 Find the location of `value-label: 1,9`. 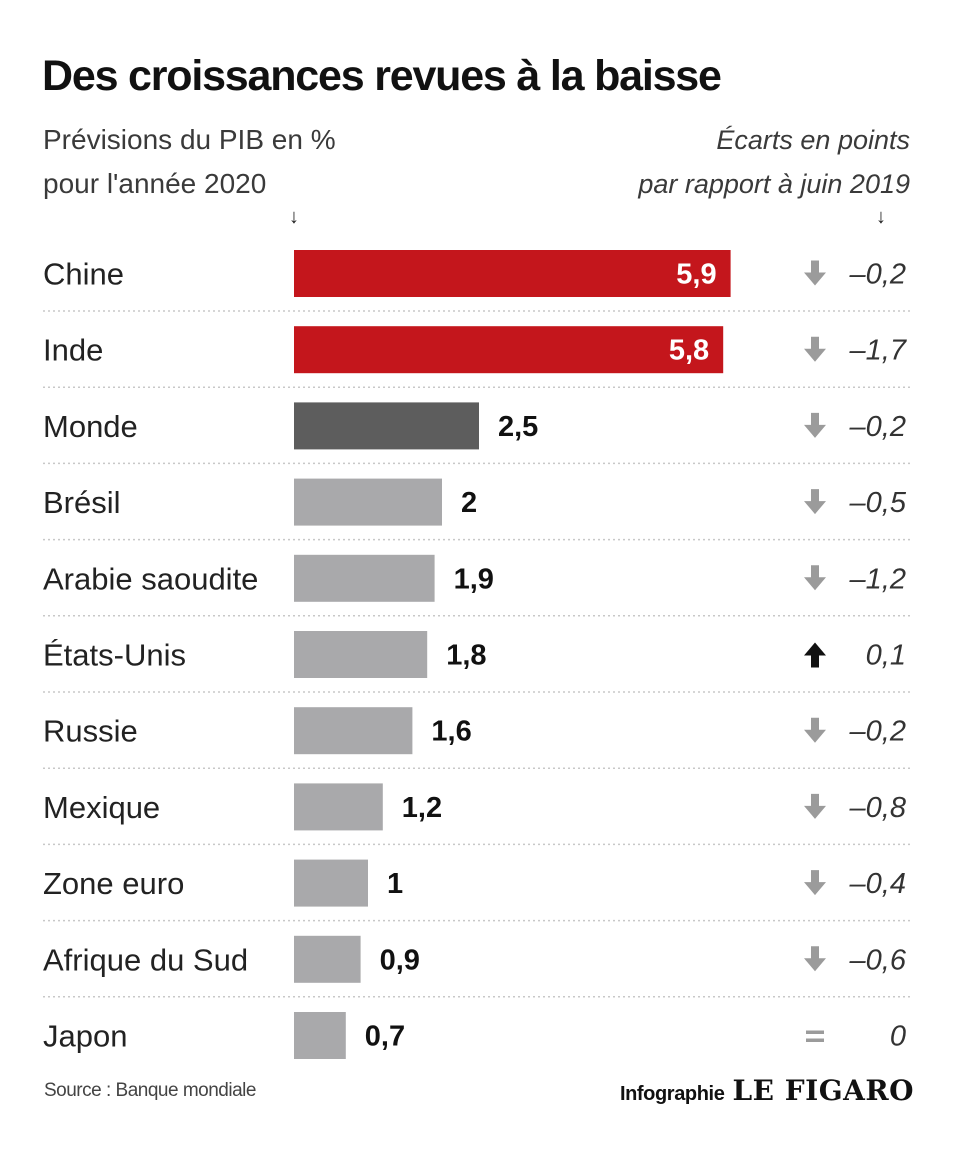

value-label: 1,9 is located at coordinates (474, 579).